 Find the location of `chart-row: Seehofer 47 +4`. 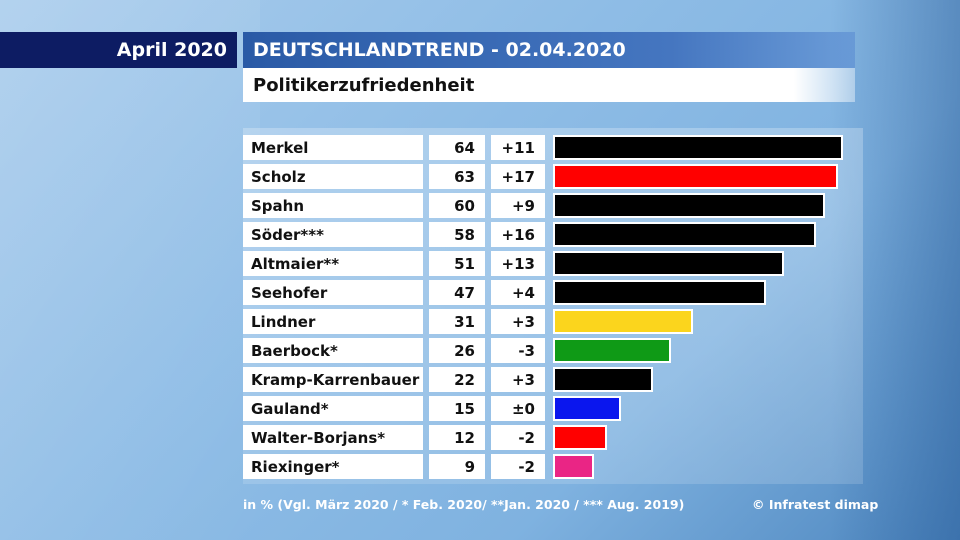

chart-row: Seehofer 47 +4 is located at coordinates (553, 292).